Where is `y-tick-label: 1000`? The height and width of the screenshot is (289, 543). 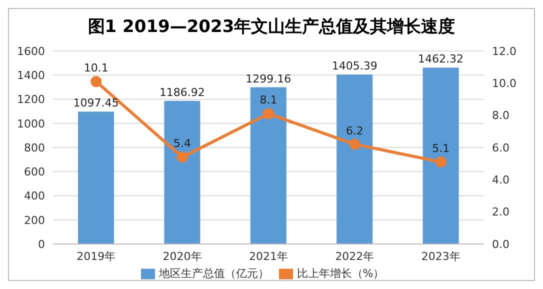 y-tick-label: 1000 is located at coordinates (31, 123).